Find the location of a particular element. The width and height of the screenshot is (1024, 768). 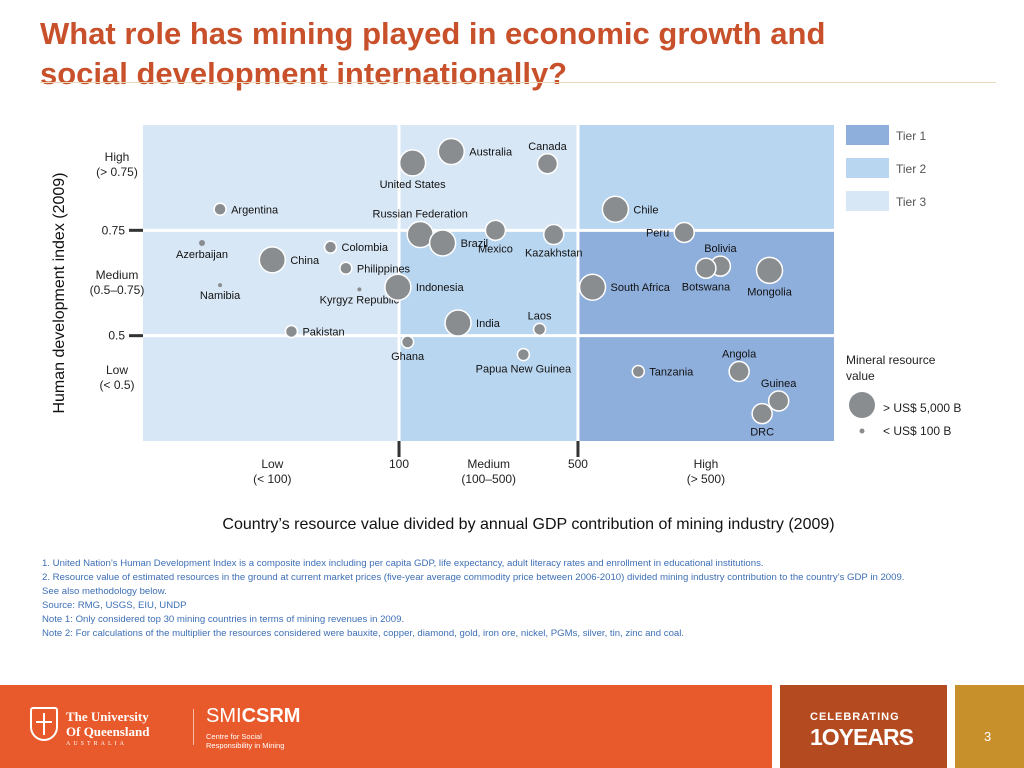

data-point-label-12: Mongolia is located at coordinates (770, 292).